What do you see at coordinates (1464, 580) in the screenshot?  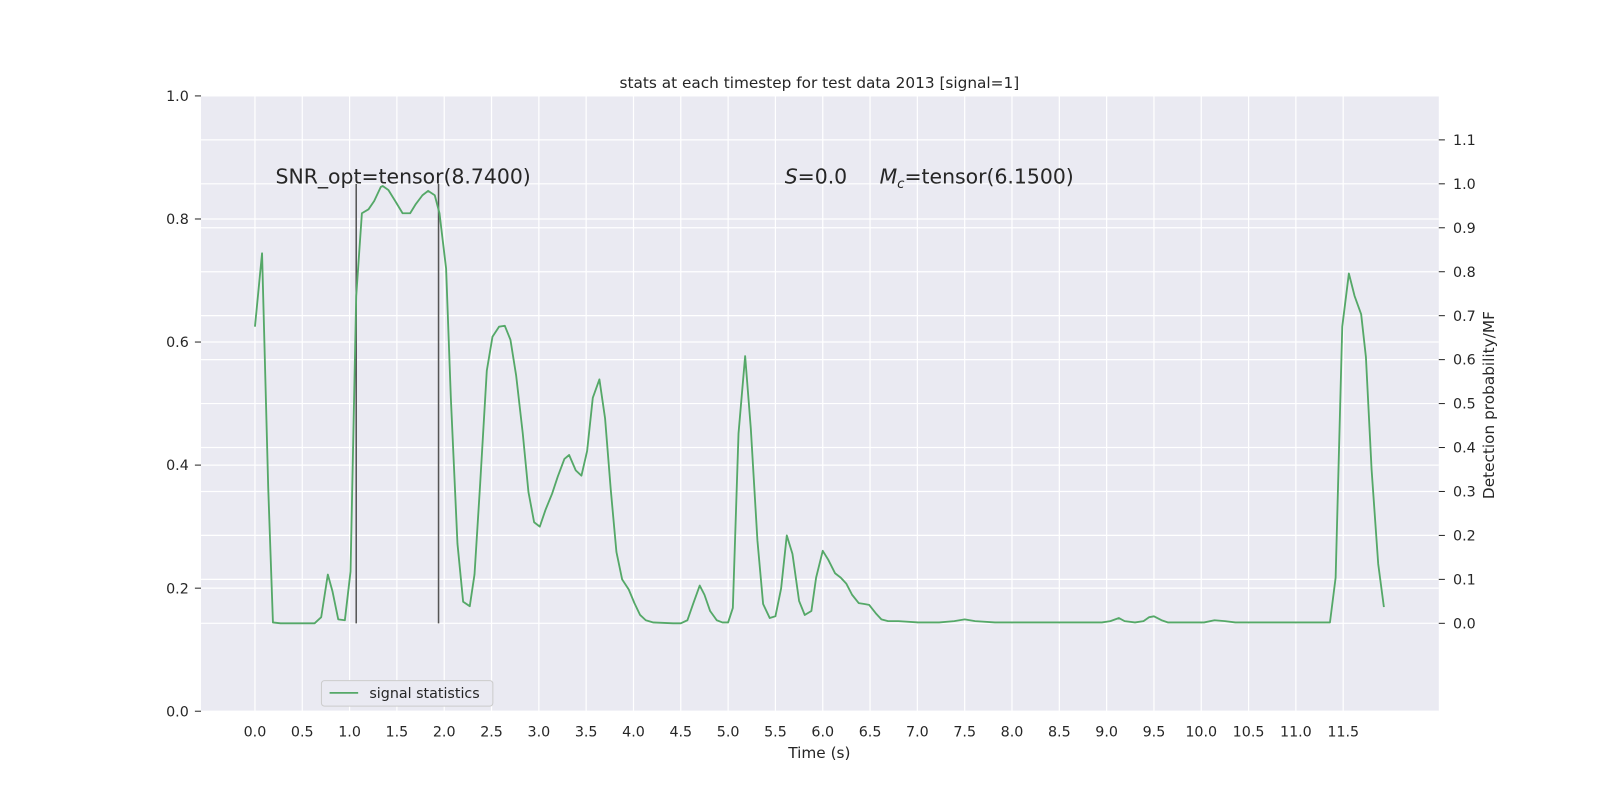 I see `y2-tick-label: 0.1` at bounding box center [1464, 580].